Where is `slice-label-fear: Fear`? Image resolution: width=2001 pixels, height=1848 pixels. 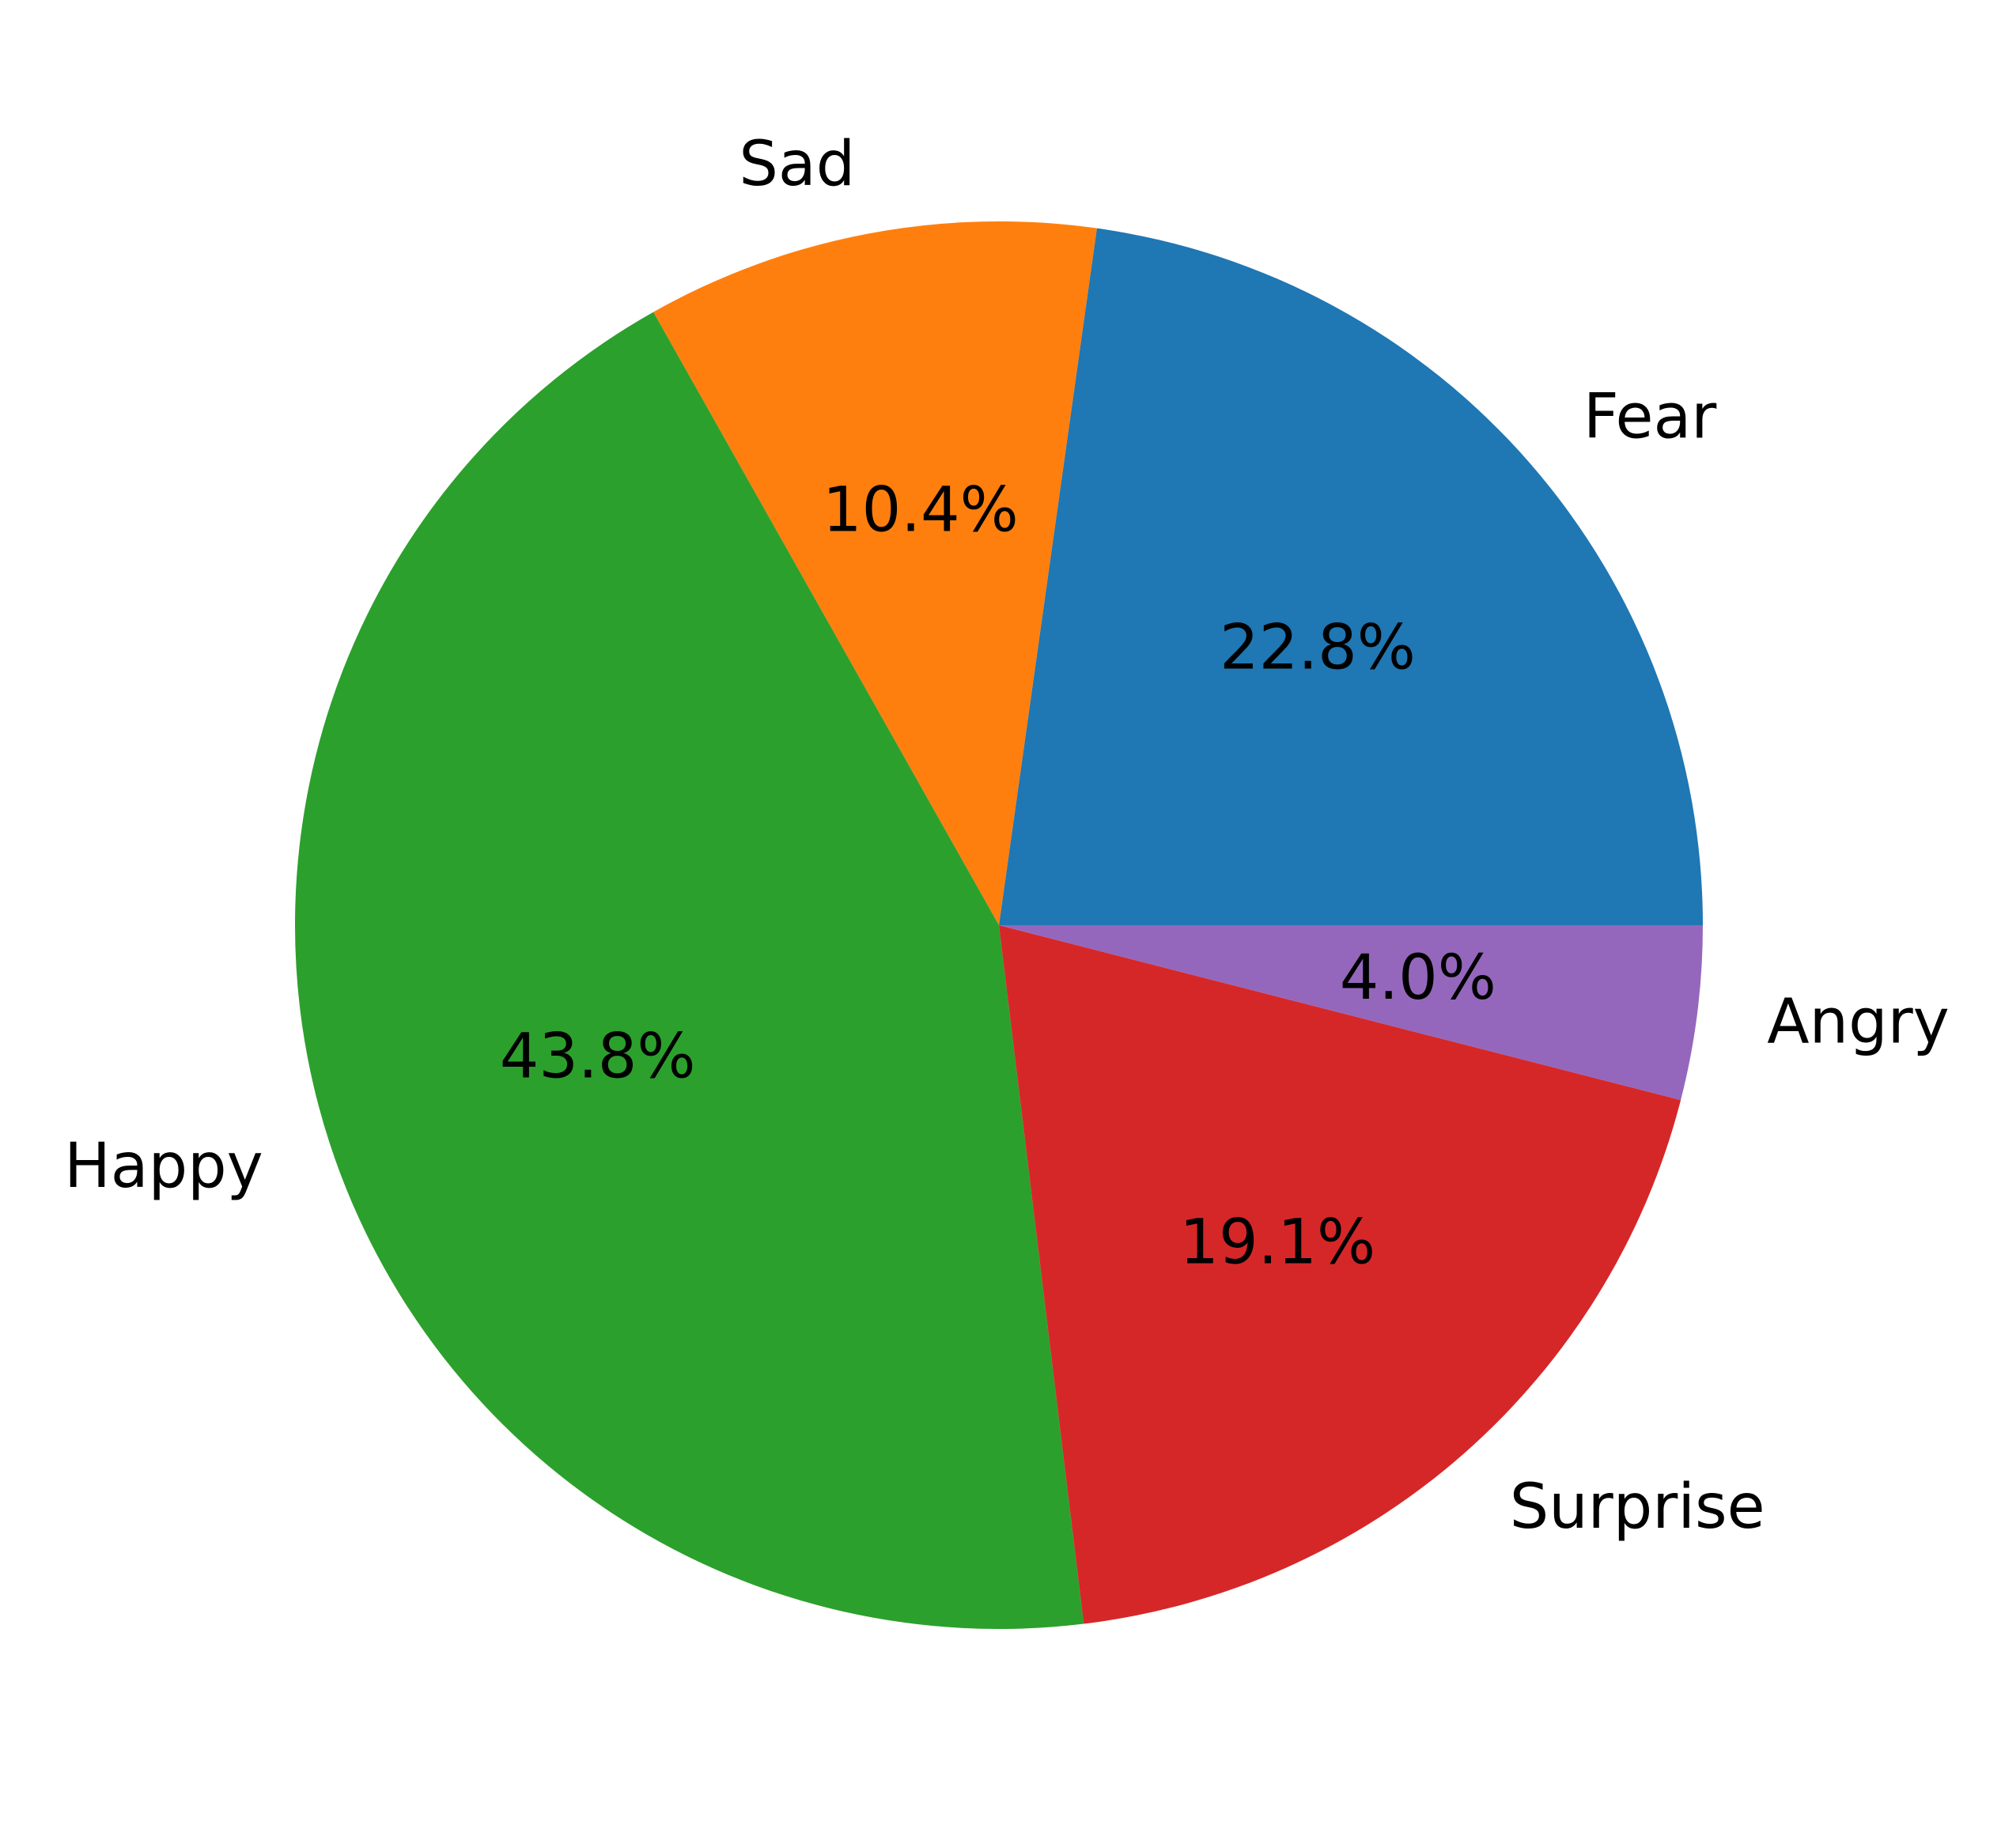 slice-label-fear: Fear is located at coordinates (1650, 417).